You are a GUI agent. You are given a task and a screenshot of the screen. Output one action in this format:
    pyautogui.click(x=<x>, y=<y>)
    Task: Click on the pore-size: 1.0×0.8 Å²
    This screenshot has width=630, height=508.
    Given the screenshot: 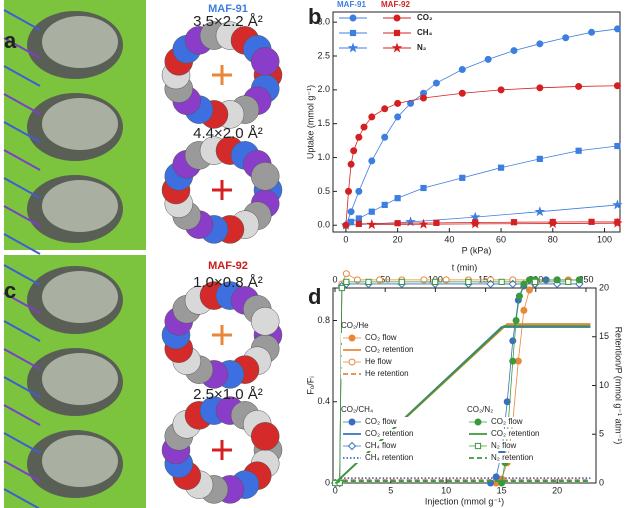 What is the action you would take?
    pyautogui.click(x=228, y=282)
    